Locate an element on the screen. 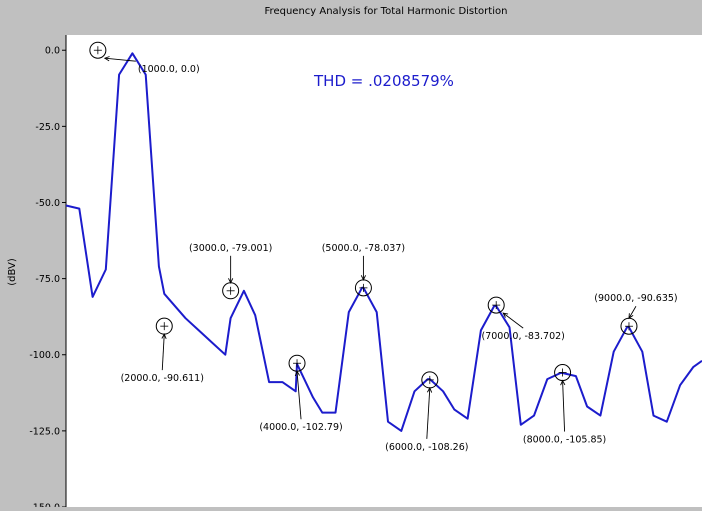 This screenshot has height=511, width=702. y-tick-label: -75.0 is located at coordinates (47, 279).